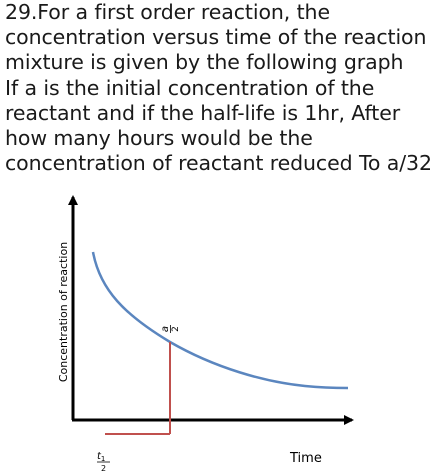 This screenshot has height=476, width=433. I want to click on half-conc-denominator: 2, so click(176, 329).